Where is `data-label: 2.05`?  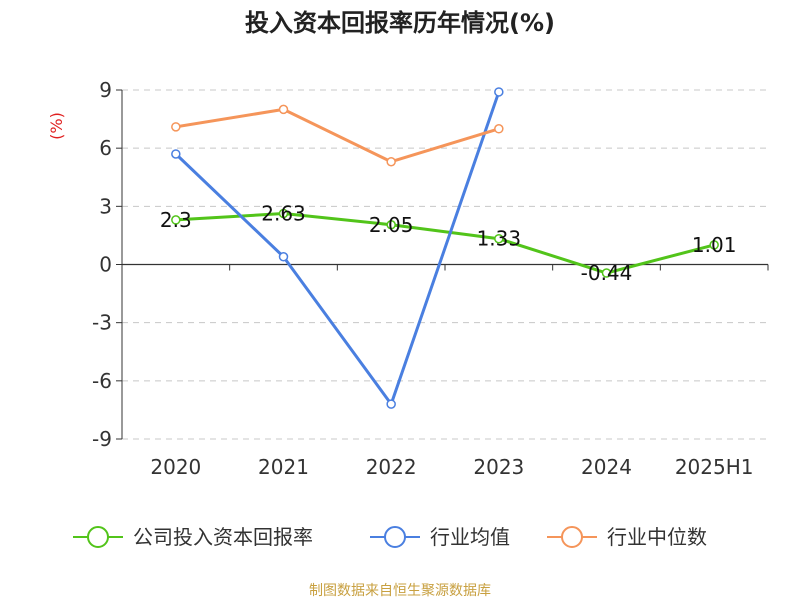 data-label: 2.05 is located at coordinates (391, 225).